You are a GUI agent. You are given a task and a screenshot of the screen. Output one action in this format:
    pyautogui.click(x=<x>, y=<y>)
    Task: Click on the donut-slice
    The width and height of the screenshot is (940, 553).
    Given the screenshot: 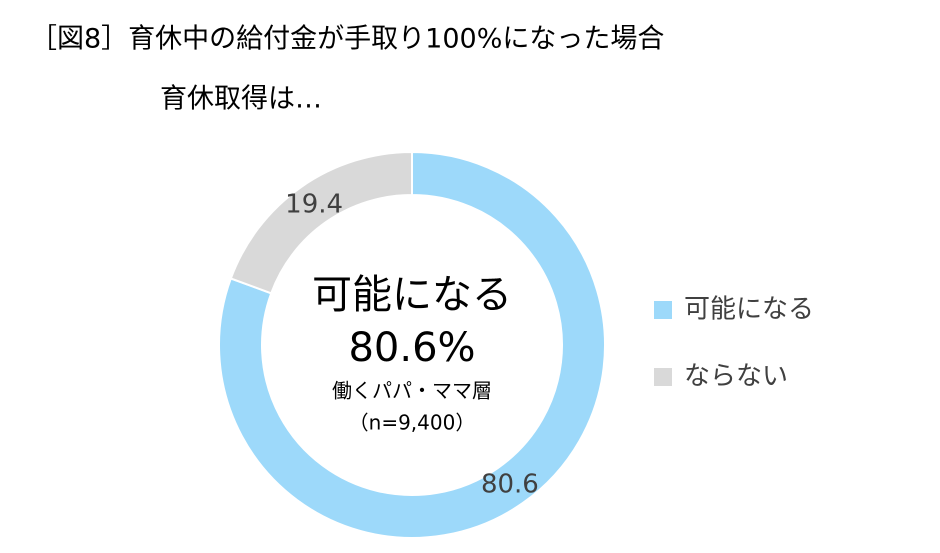 What is the action you would take?
    pyautogui.click(x=321, y=222)
    